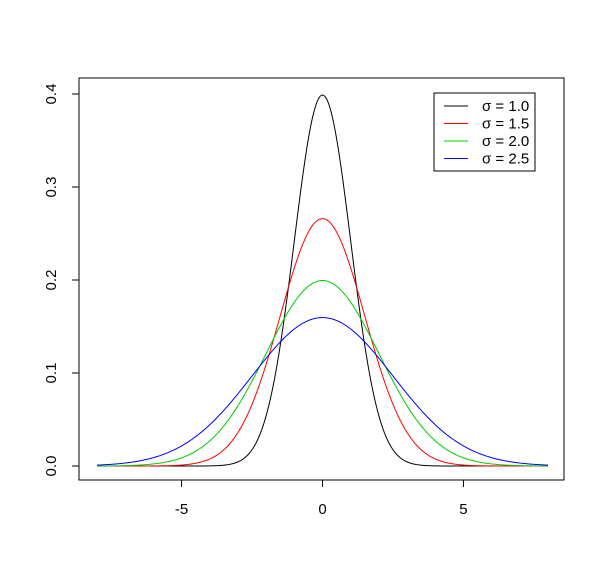 The image size is (606, 578). What do you see at coordinates (321, 498) in the screenshot?
I see `x-axis: -5 0 5` at bounding box center [321, 498].